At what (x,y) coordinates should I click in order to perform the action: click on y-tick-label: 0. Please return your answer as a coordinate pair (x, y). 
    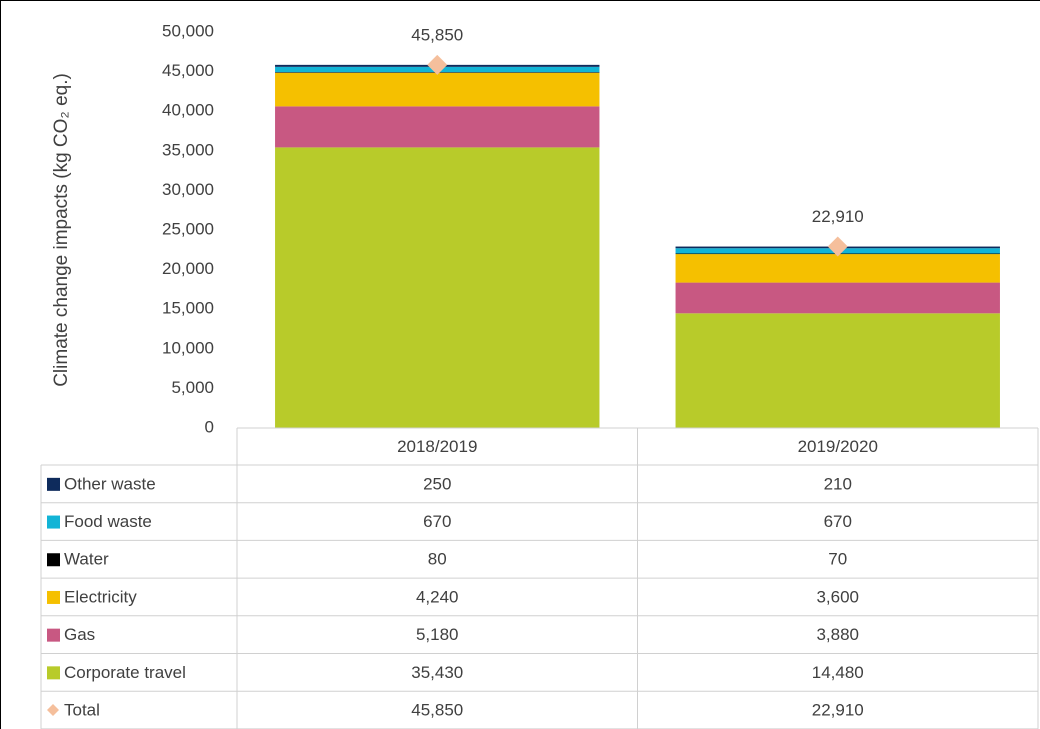
    Looking at the image, I should click on (209, 426).